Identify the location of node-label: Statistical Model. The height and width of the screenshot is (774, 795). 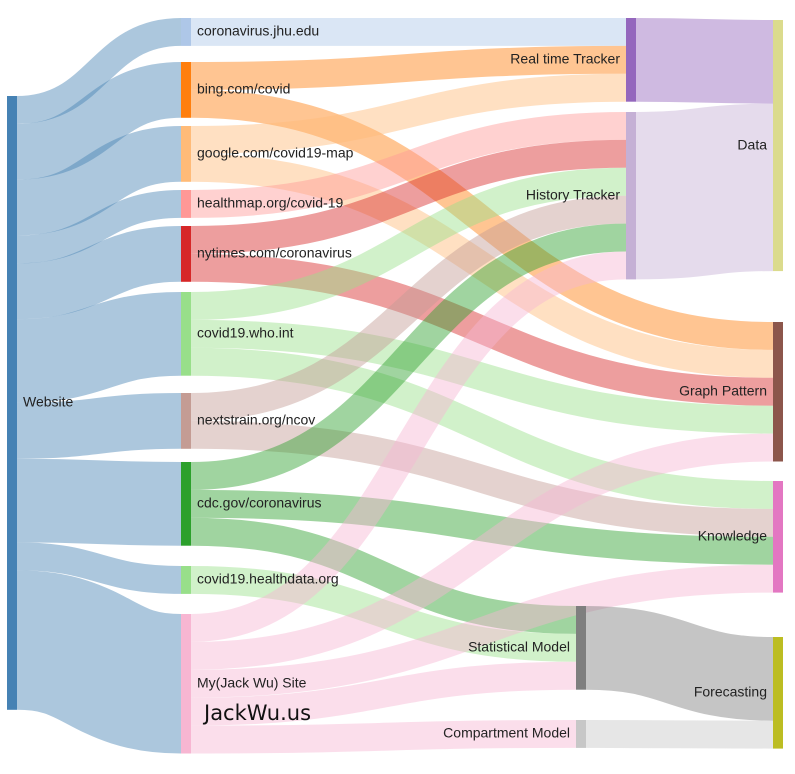
(519, 647).